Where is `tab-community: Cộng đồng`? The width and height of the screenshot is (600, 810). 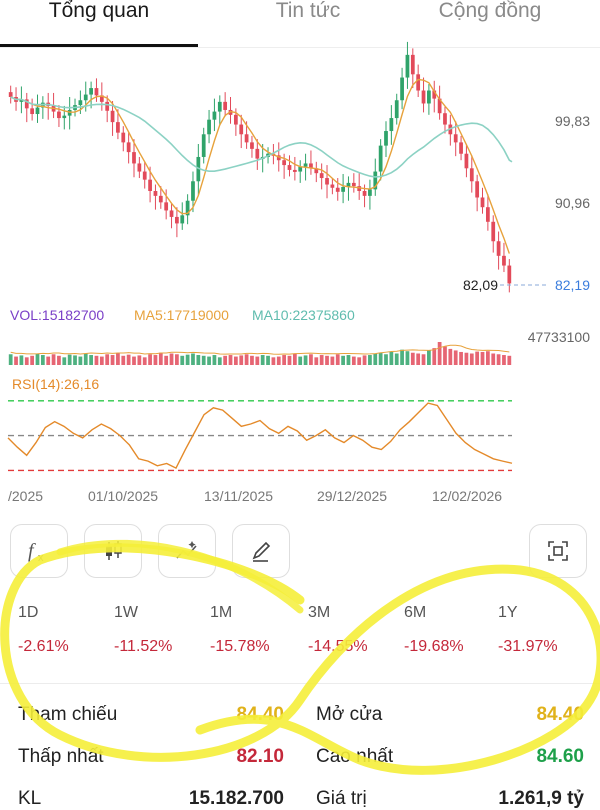
tab-community: Cộng đồng is located at coordinates (490, 11).